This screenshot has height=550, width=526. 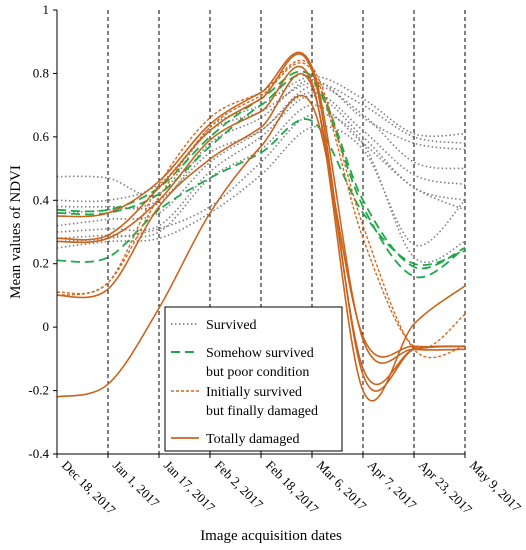 What do you see at coordinates (231, 325) in the screenshot?
I see `legend-label: Survived` at bounding box center [231, 325].